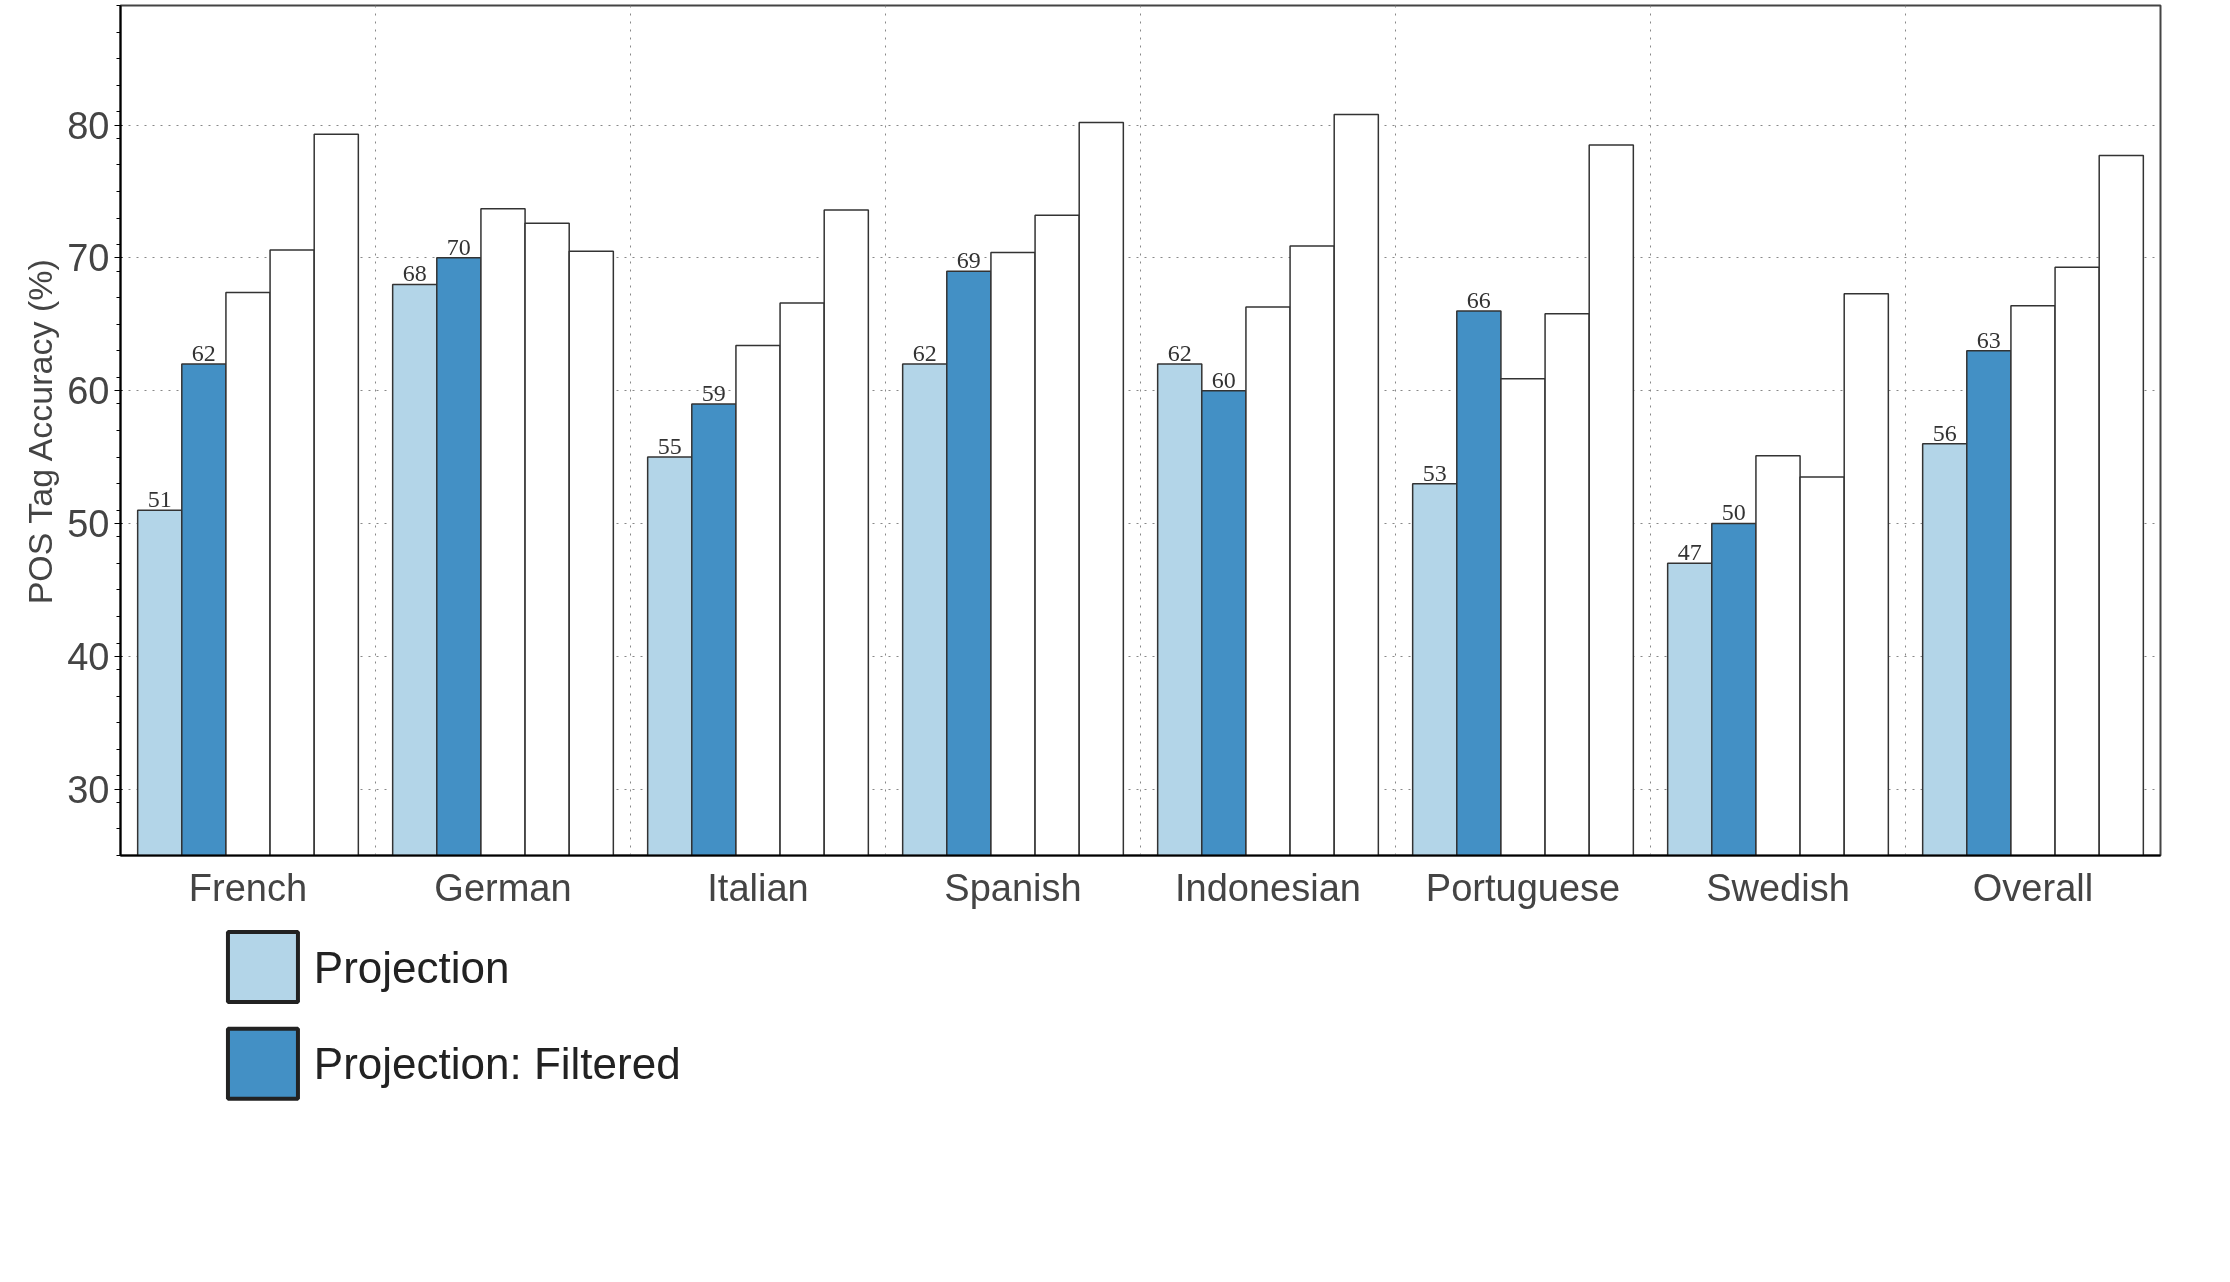  What do you see at coordinates (88, 391) in the screenshot?
I see `y-tick-label: 60` at bounding box center [88, 391].